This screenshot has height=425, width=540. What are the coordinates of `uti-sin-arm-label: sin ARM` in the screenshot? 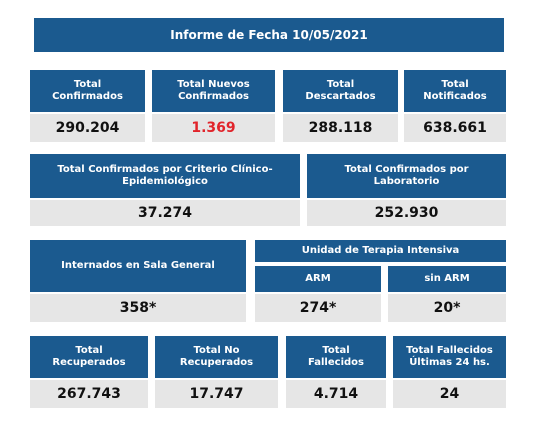 It's located at (447, 280).